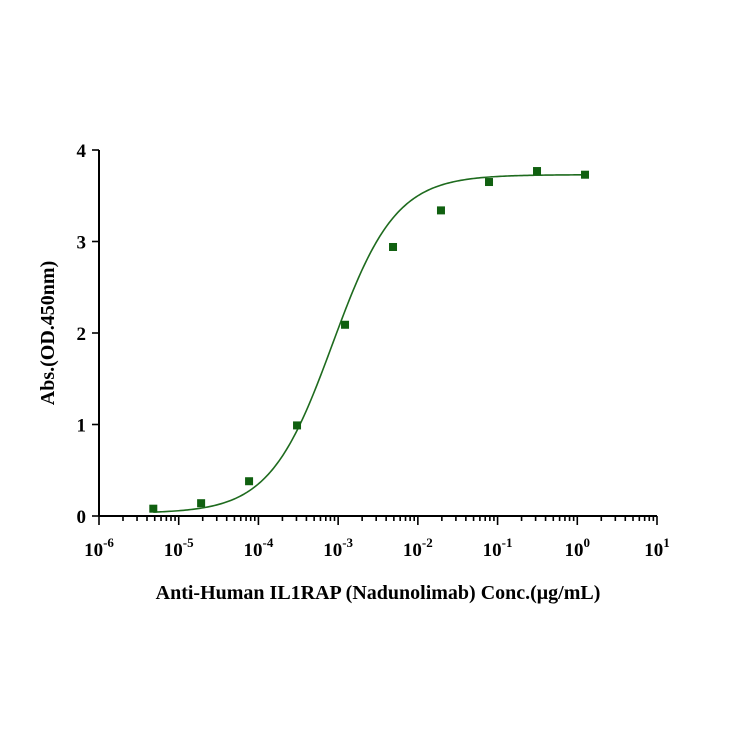 The height and width of the screenshot is (734, 734). What do you see at coordinates (338, 548) in the screenshot?
I see `x-tick-label: 10⁻³` at bounding box center [338, 548].